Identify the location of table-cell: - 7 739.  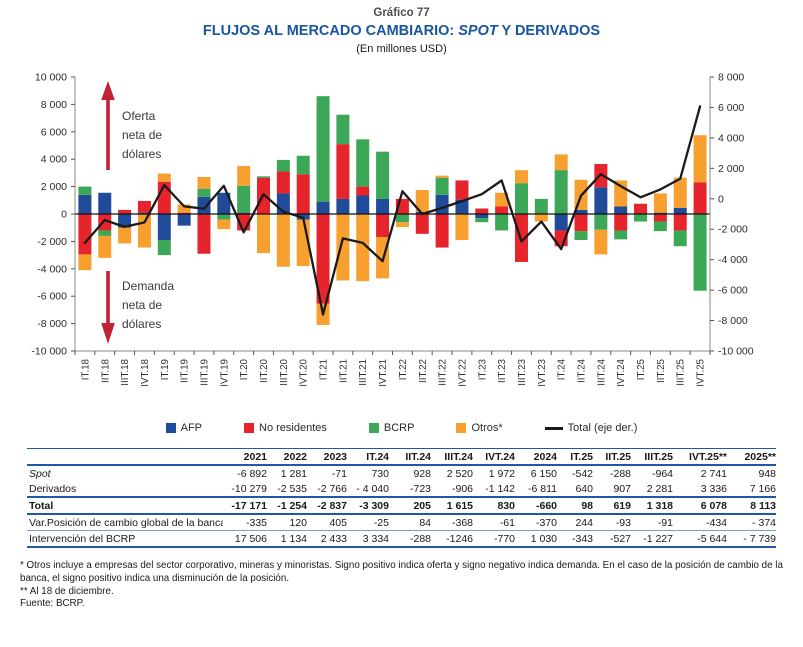
(751, 539).